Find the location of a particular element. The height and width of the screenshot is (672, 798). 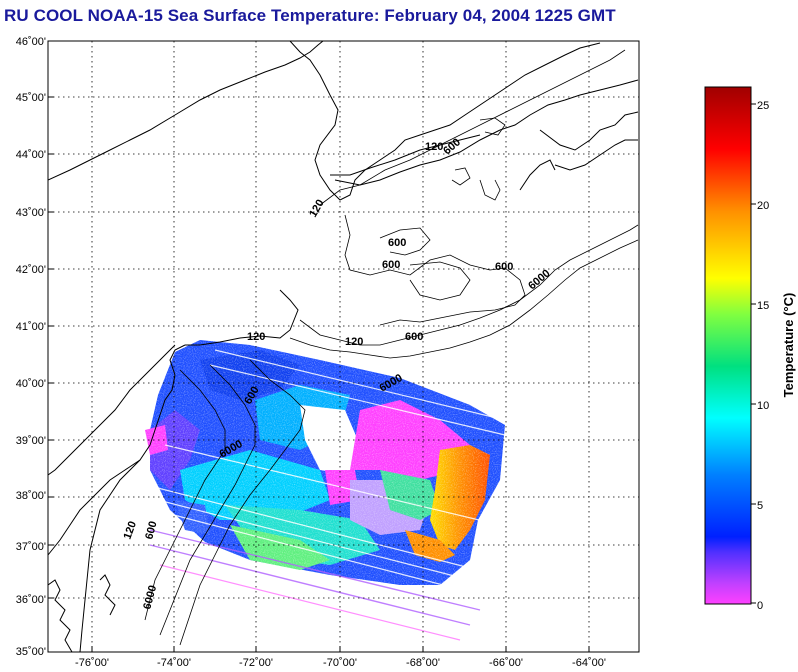

lon-label: -66˚00' is located at coordinates (506, 663).